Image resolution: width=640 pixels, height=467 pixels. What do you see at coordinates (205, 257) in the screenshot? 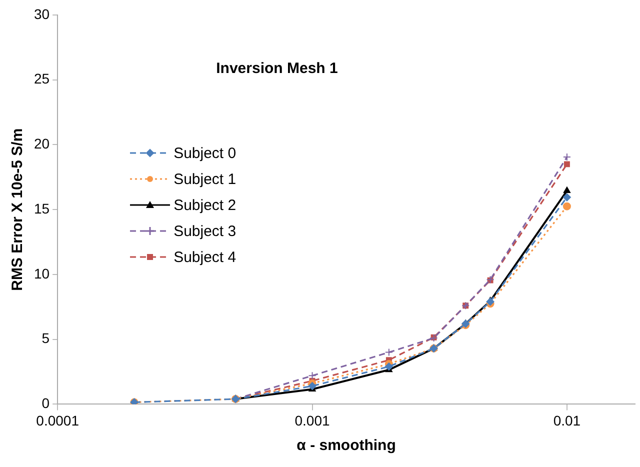
I see `legend-label: Subject 4` at bounding box center [205, 257].